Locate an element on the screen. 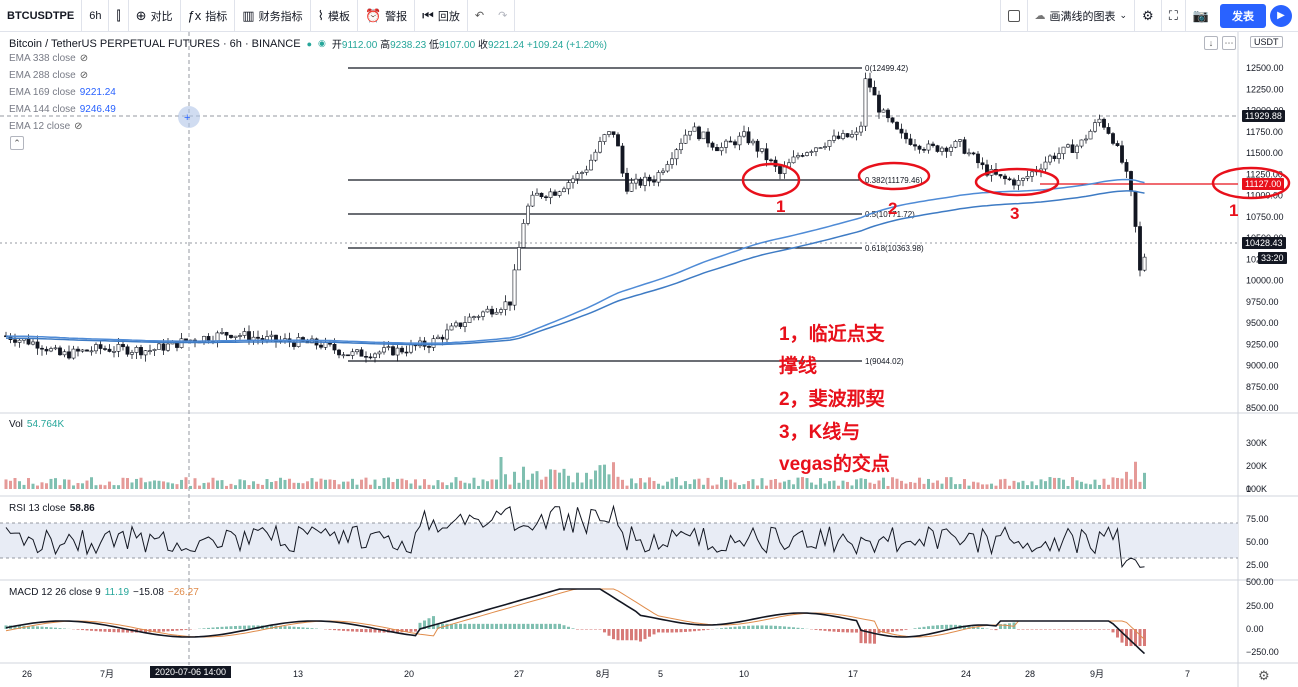 The image size is (1298, 687). toolbar-button-replay: ⏮ 回放 is located at coordinates (441, 16).